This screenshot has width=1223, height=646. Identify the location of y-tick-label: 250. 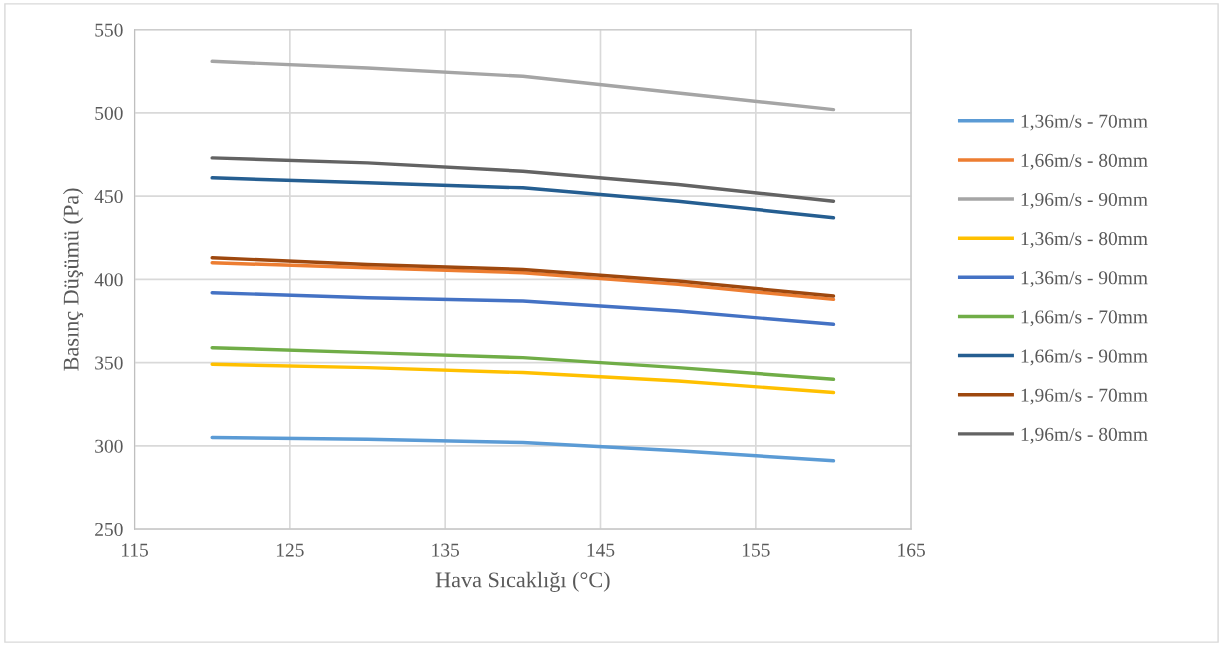
(109, 529).